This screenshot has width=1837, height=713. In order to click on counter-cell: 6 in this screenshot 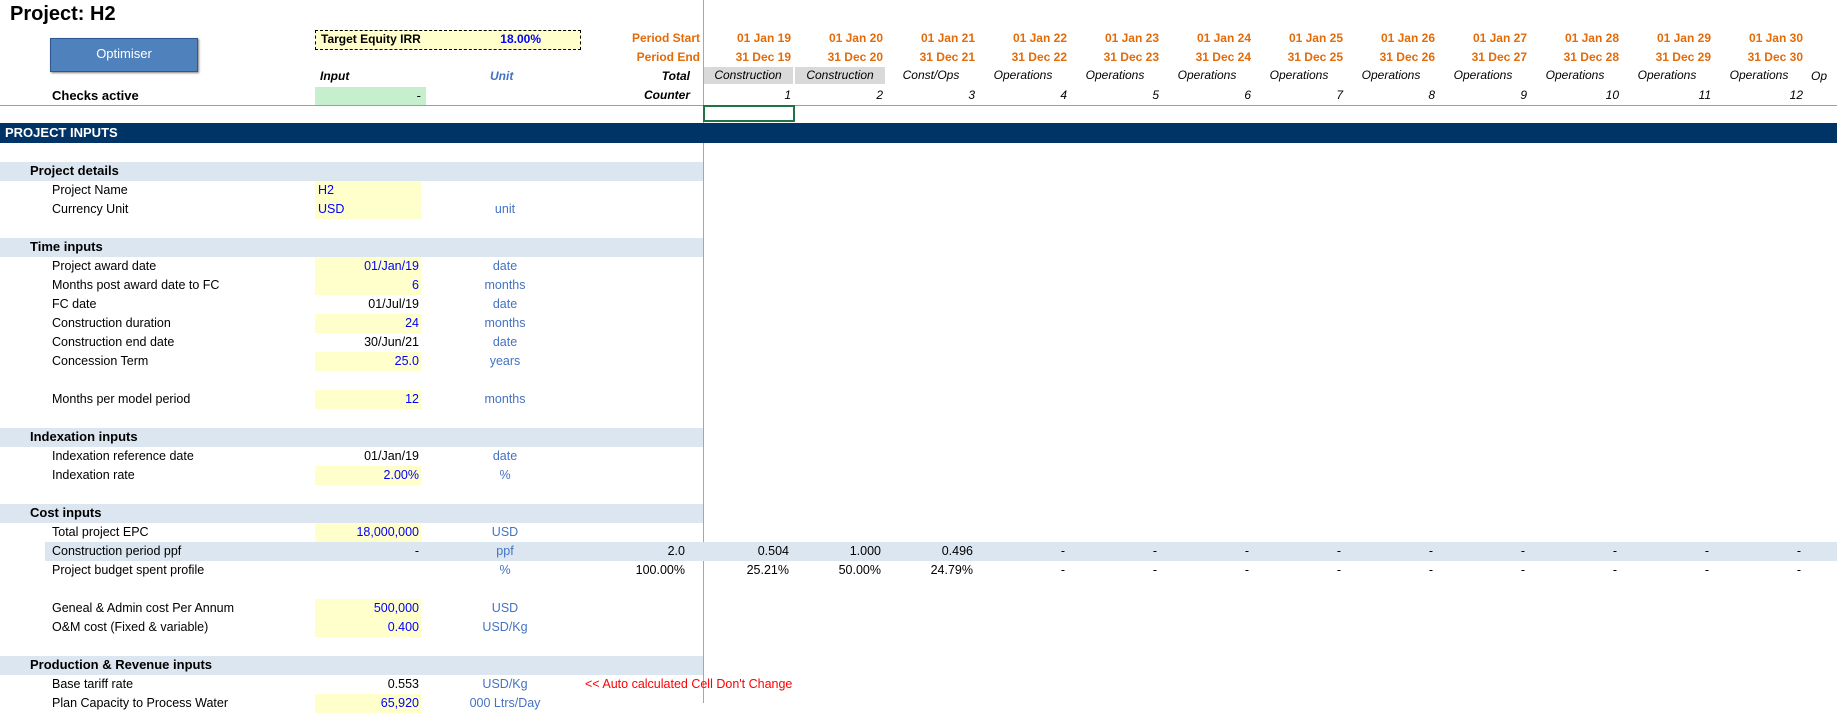, I will do `click(1247, 95)`.